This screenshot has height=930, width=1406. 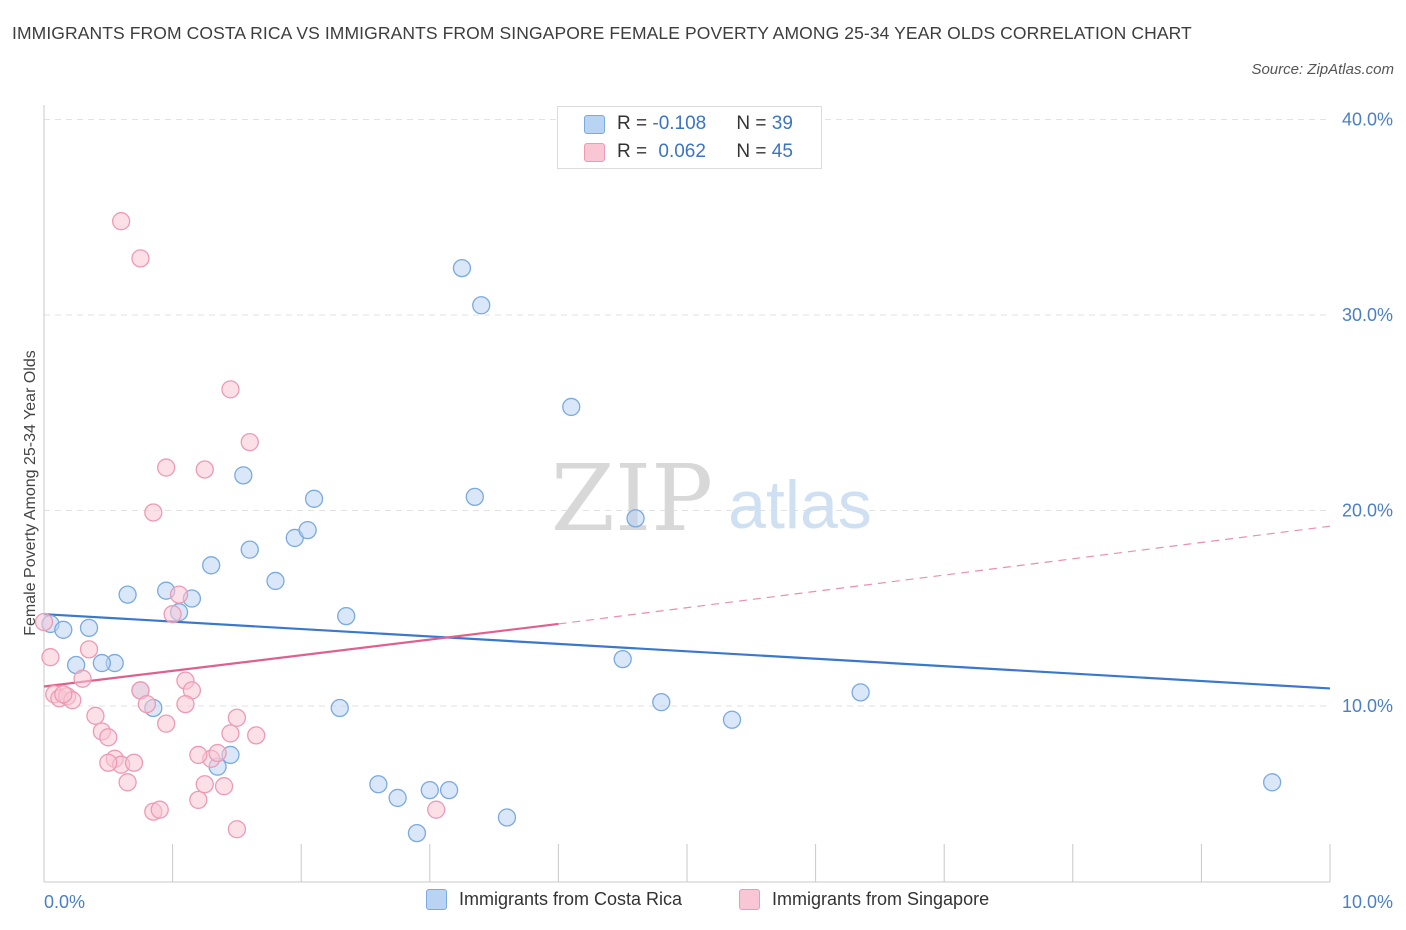 I want to click on legend-row-singapore: R = 0.062 N = 45, so click(x=688, y=152).